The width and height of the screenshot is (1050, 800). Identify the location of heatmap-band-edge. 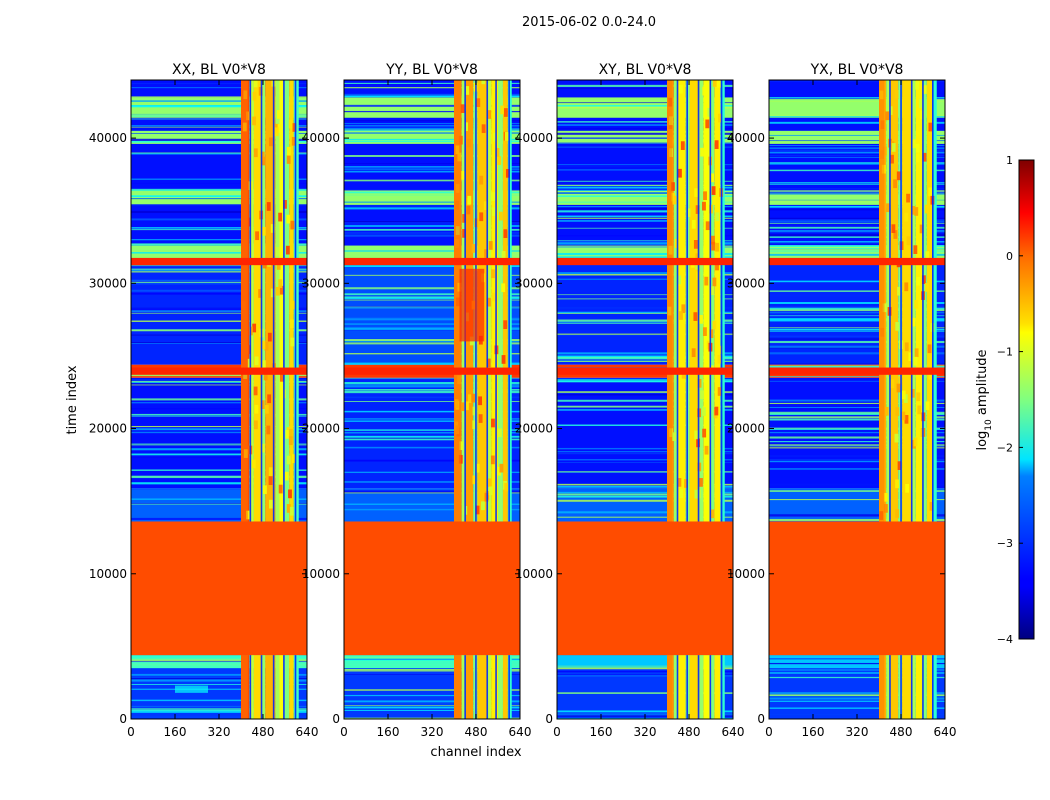
(244, 687).